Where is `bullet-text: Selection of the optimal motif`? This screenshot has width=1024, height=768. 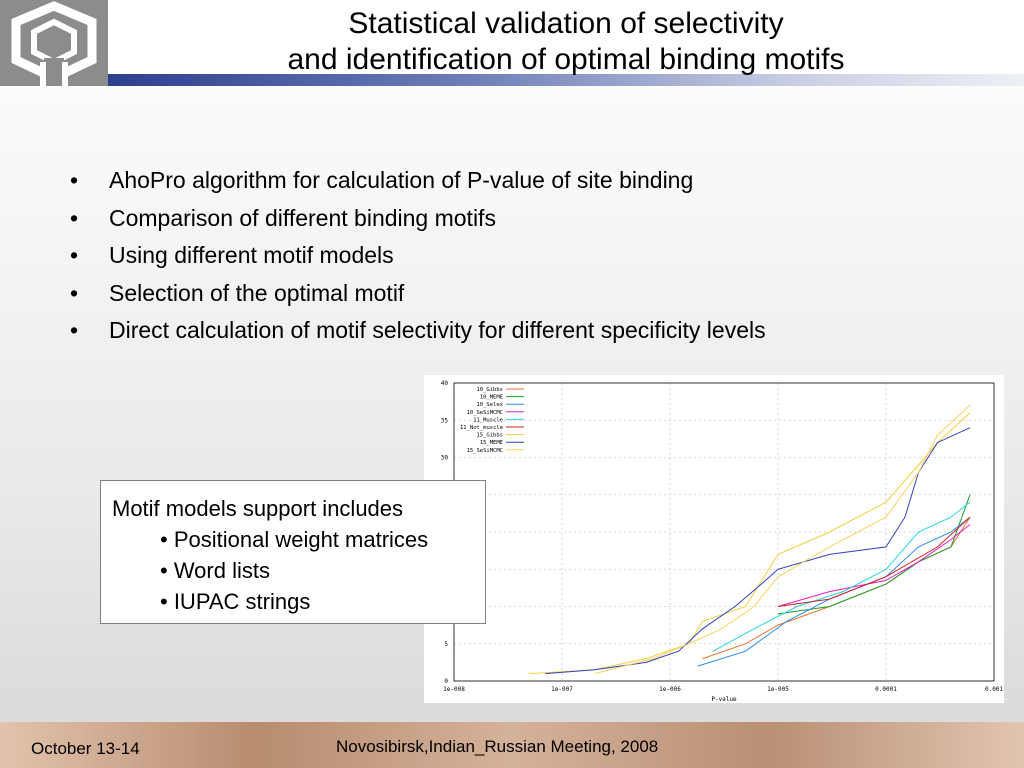
bullet-text: Selection of the optimal motif is located at coordinates (257, 292).